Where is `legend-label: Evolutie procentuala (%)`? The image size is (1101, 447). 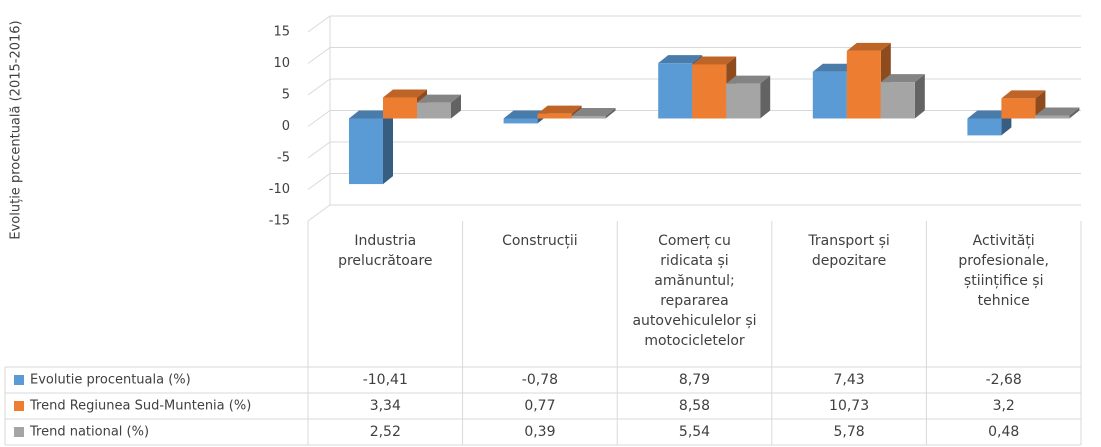 legend-label: Evolutie procentuala (%) is located at coordinates (110, 380).